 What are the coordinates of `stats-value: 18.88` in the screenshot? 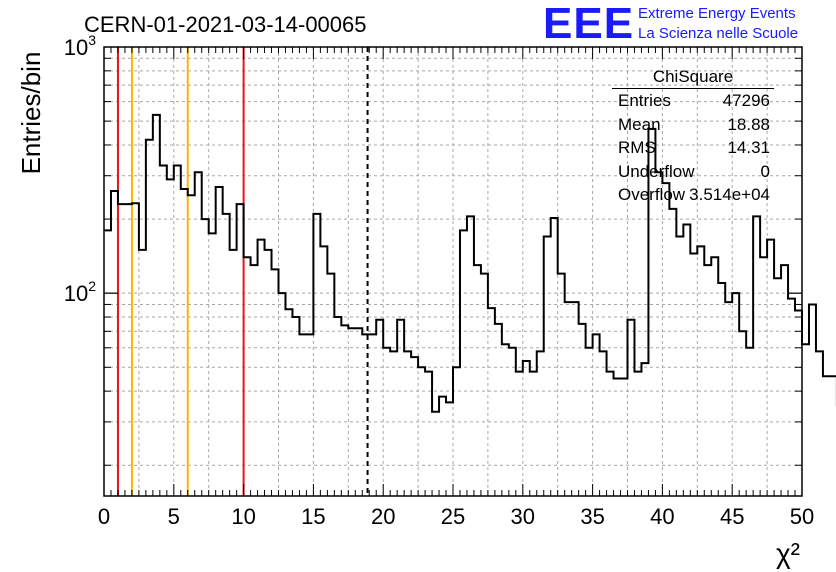 It's located at (748, 124).